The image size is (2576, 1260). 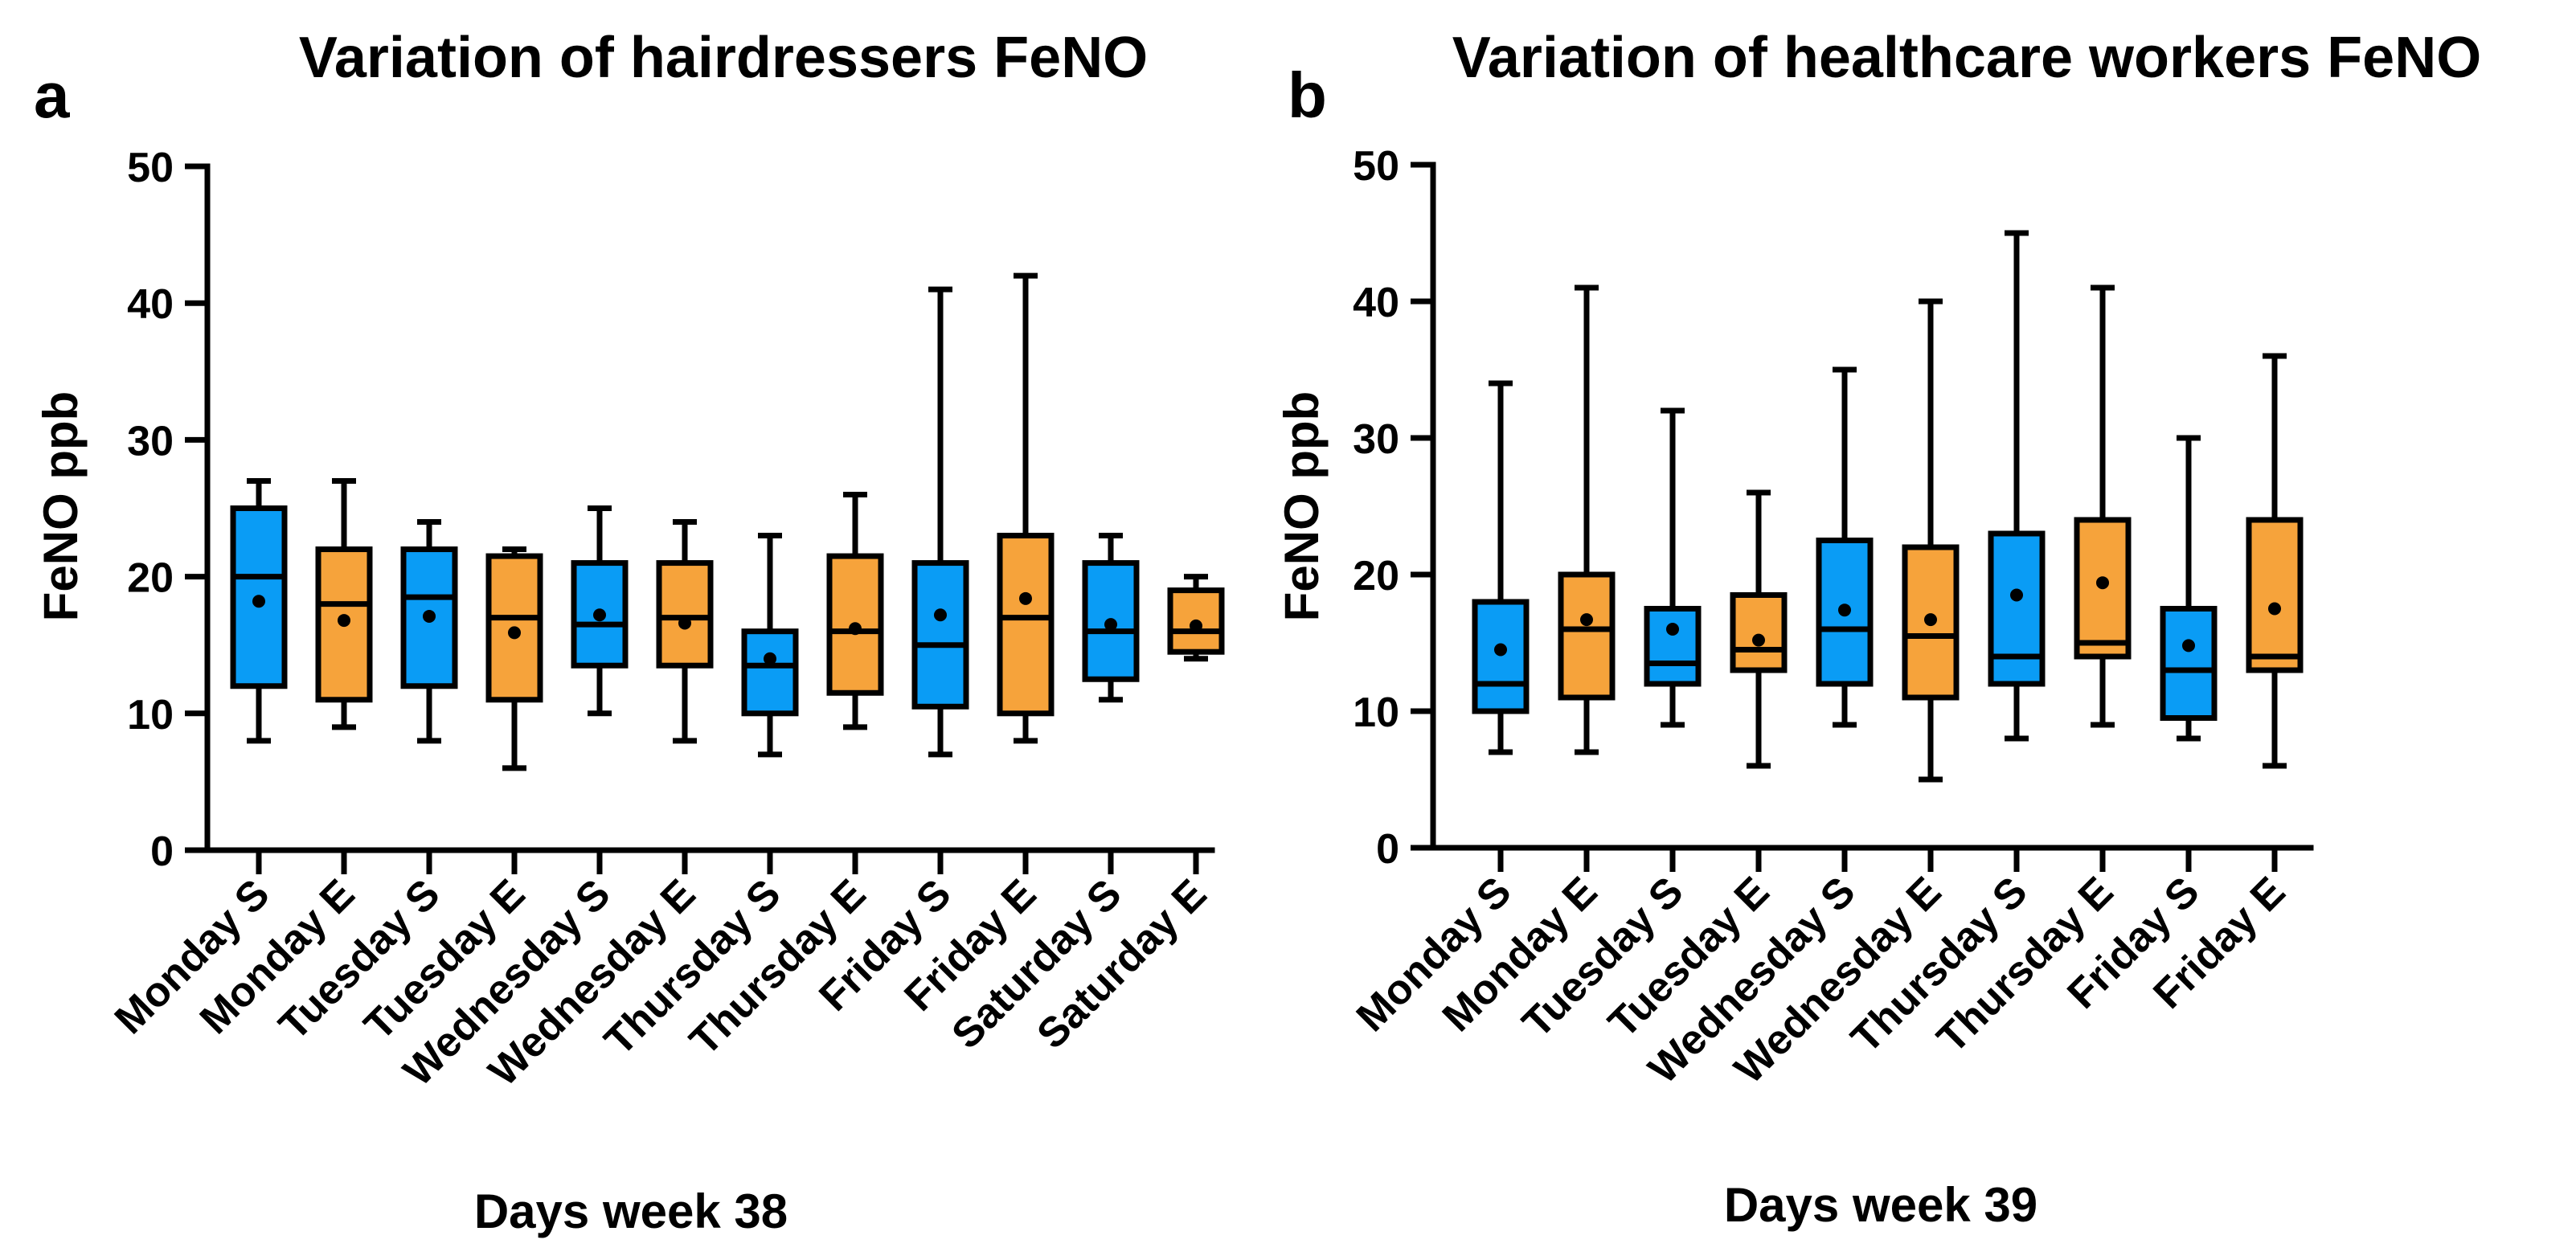 What do you see at coordinates (52, 95) in the screenshot?
I see `panel-letter-a: a` at bounding box center [52, 95].